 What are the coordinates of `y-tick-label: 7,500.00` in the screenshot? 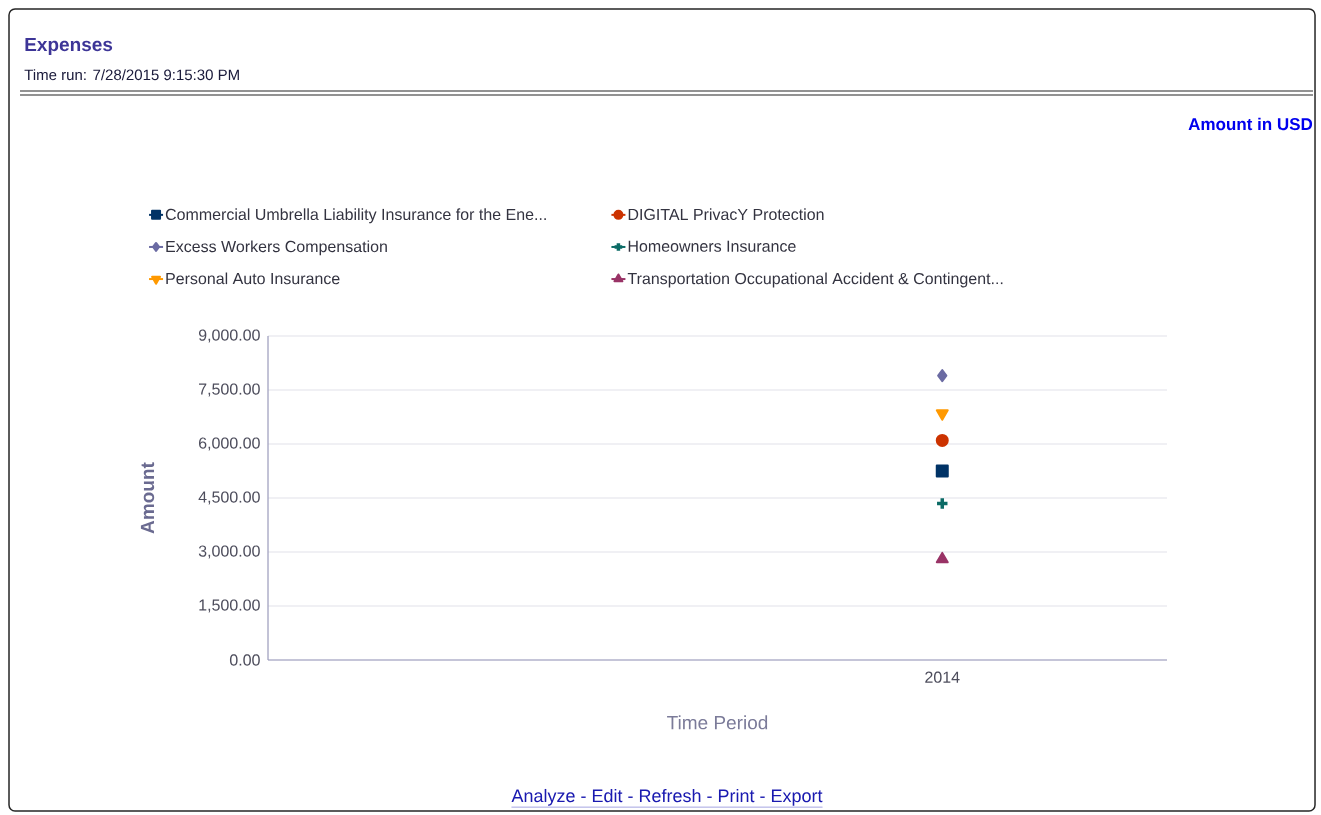 It's located at (229, 390).